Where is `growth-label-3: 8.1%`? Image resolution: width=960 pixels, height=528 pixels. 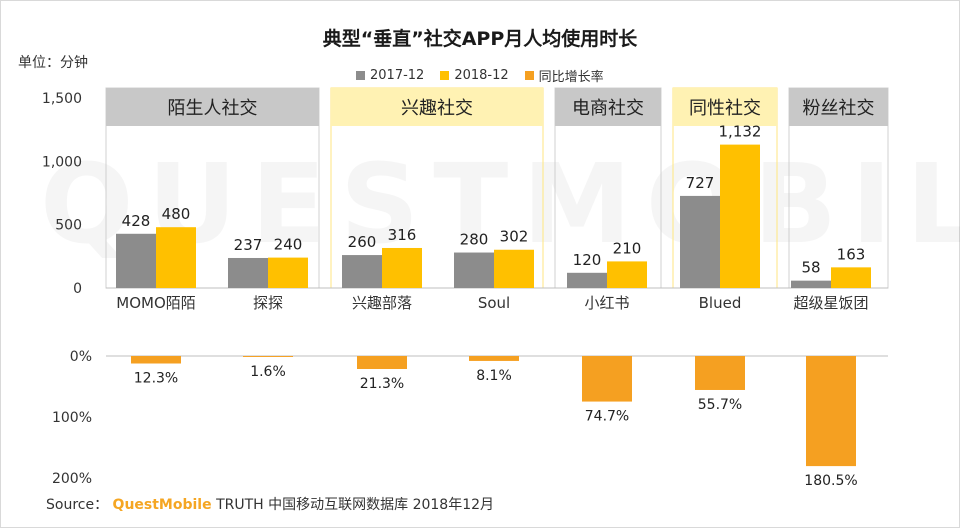 growth-label-3: 8.1% is located at coordinates (494, 376).